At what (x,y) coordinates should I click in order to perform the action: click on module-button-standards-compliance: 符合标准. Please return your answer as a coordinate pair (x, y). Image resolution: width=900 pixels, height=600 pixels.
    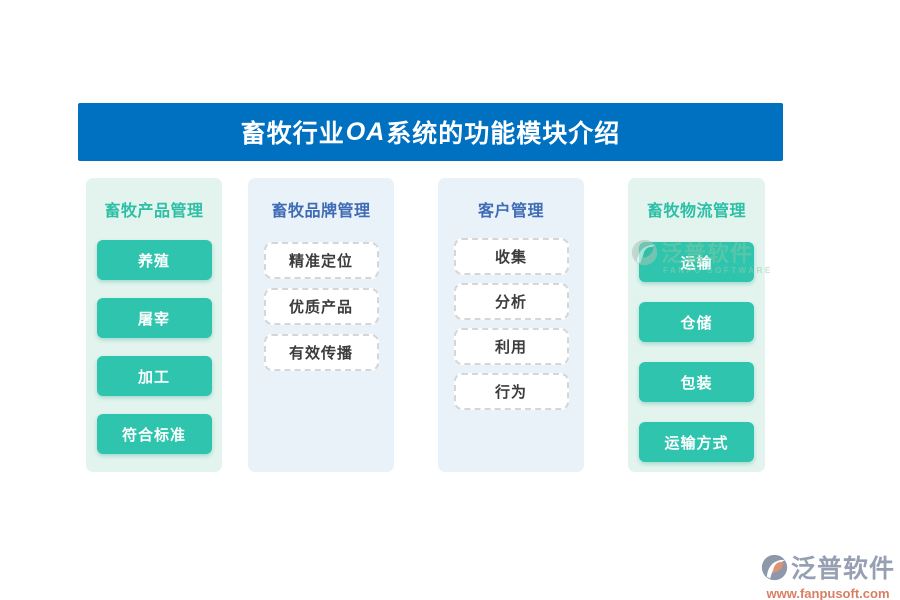
    Looking at the image, I should click on (154, 434).